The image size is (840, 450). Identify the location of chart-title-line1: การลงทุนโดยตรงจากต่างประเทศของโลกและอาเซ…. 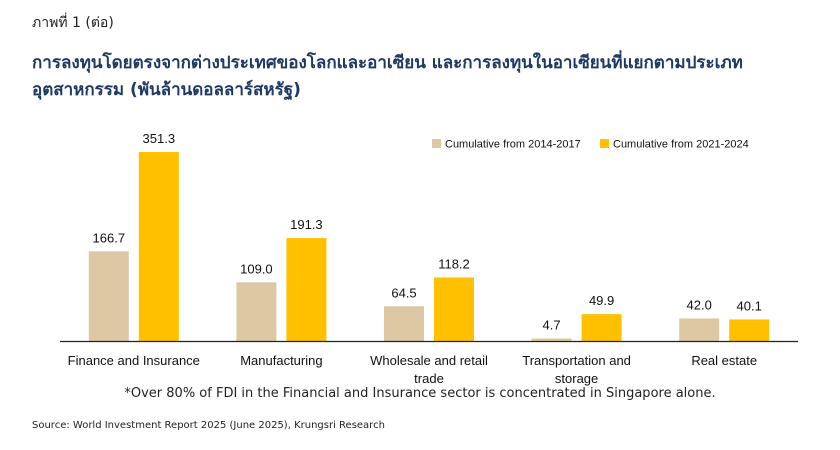
(387, 63).